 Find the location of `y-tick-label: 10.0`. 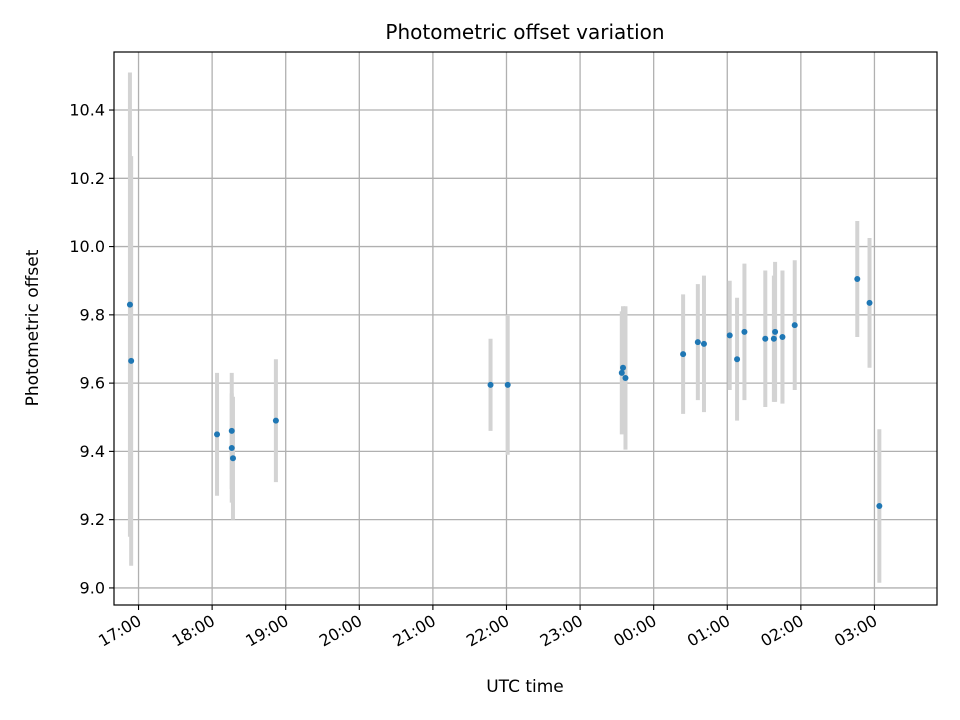

y-tick-label: 10.0 is located at coordinates (87, 246).